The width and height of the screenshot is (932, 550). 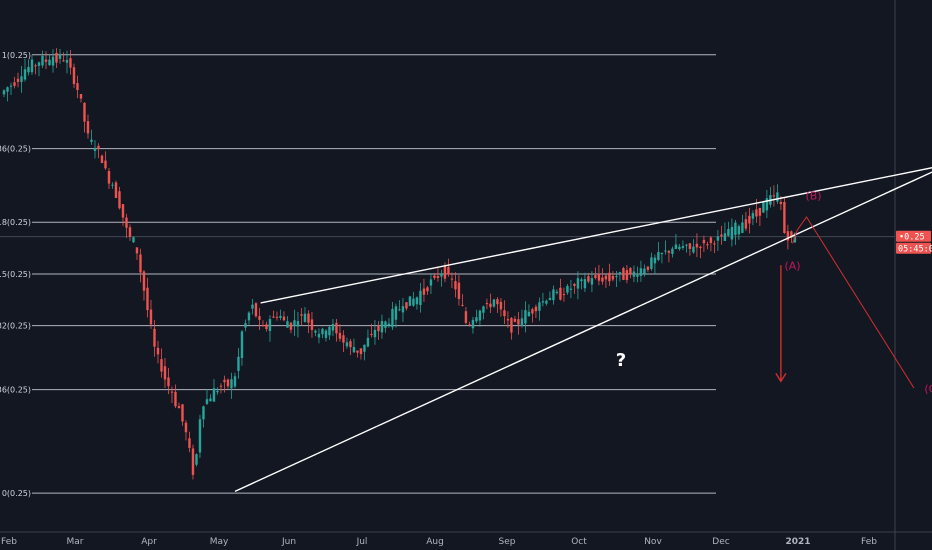 I want to click on abc-projection-path, so click(x=853, y=302).